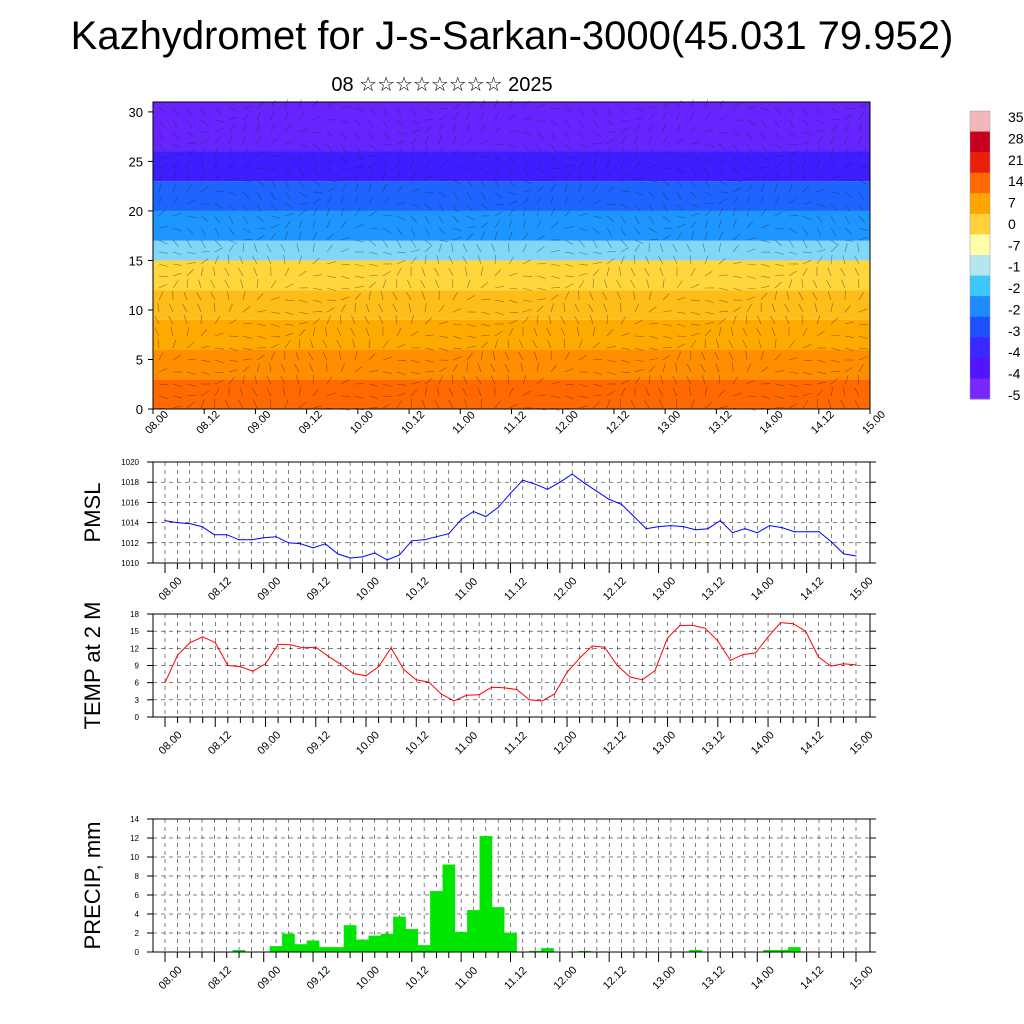 Image resolution: width=1024 pixels, height=1024 pixels. Describe the element at coordinates (130, 482) in the screenshot. I see `panel2-ytick-label-4: 1018` at that location.